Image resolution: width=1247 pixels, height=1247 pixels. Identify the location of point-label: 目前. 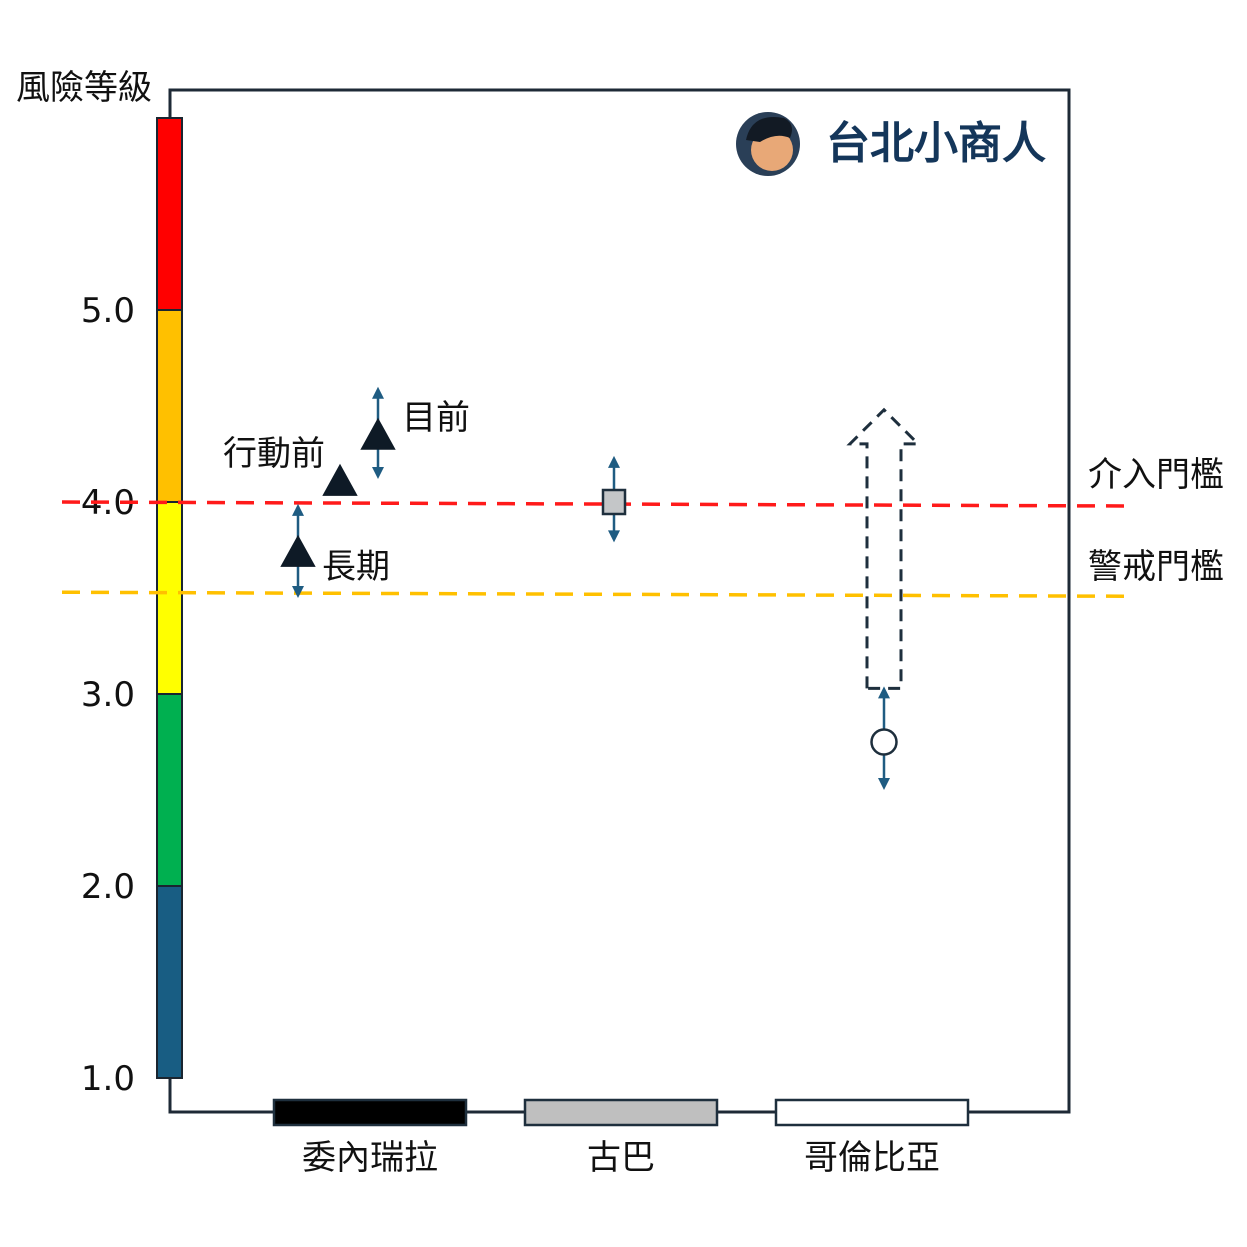
(436, 418).